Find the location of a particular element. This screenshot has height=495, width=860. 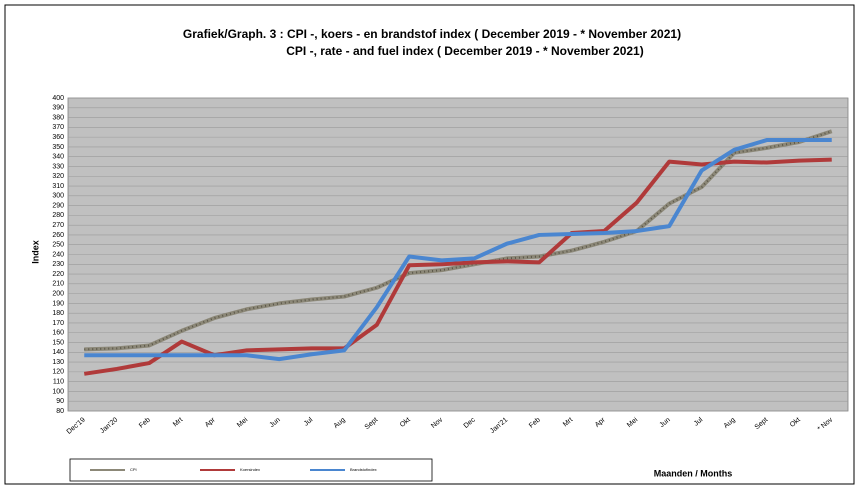

y-tick-label: 400 is located at coordinates (58, 98).